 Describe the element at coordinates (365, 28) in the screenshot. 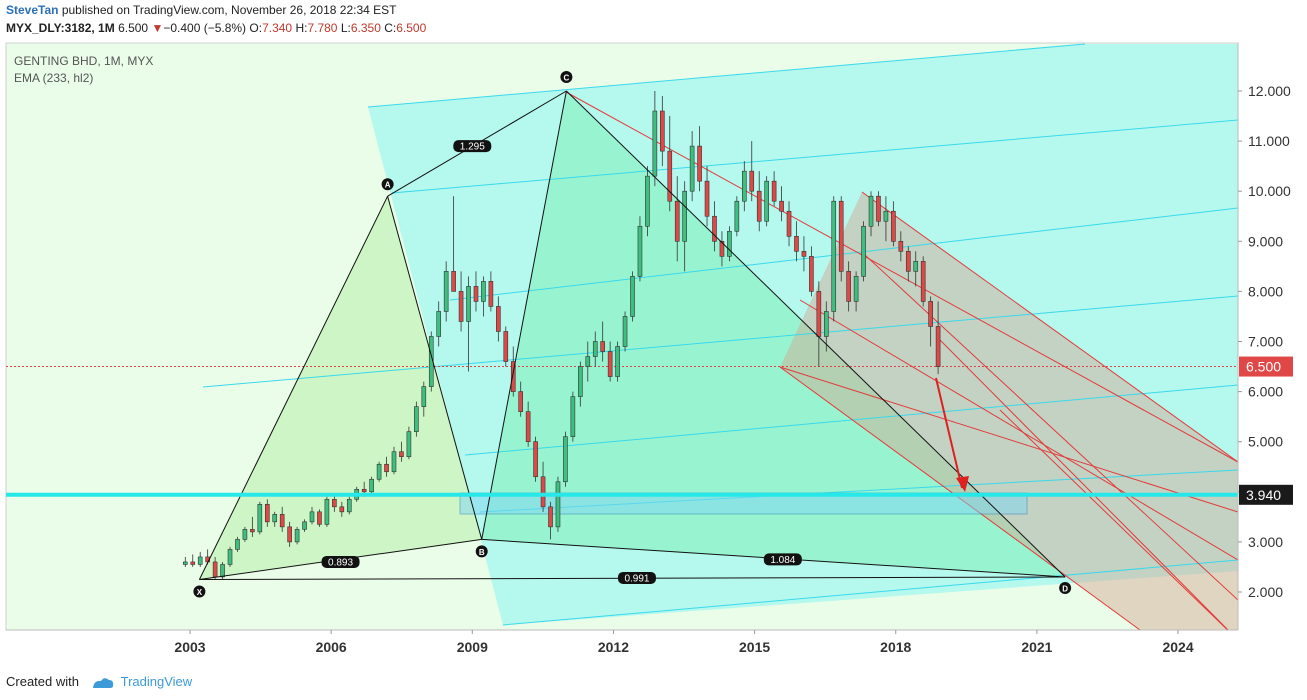

I see `low-value: 6.350` at that location.